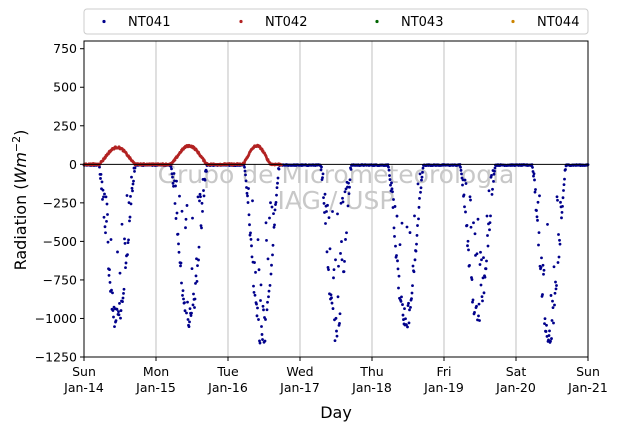  I want to click on legend-marker-NT042, so click(241, 21).